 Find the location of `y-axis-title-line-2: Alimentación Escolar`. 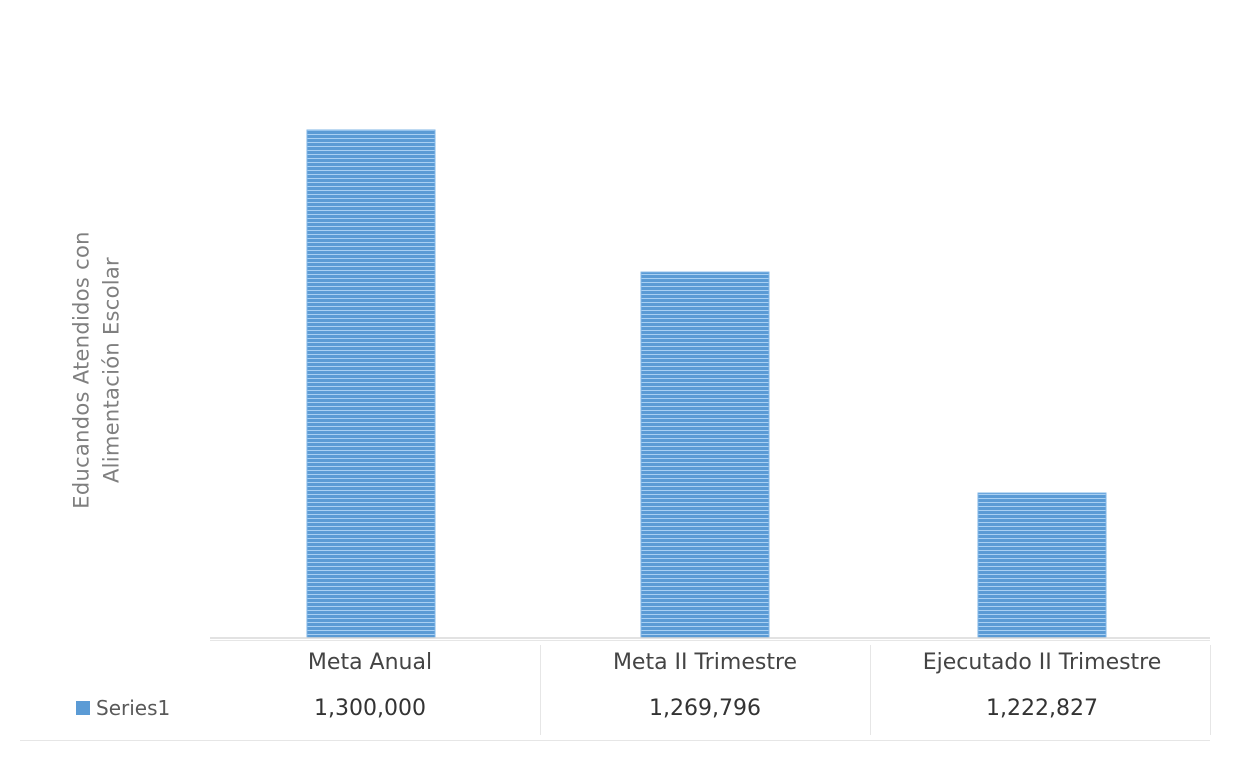

y-axis-title-line-2: Alimentación Escolar is located at coordinates (112, 370).